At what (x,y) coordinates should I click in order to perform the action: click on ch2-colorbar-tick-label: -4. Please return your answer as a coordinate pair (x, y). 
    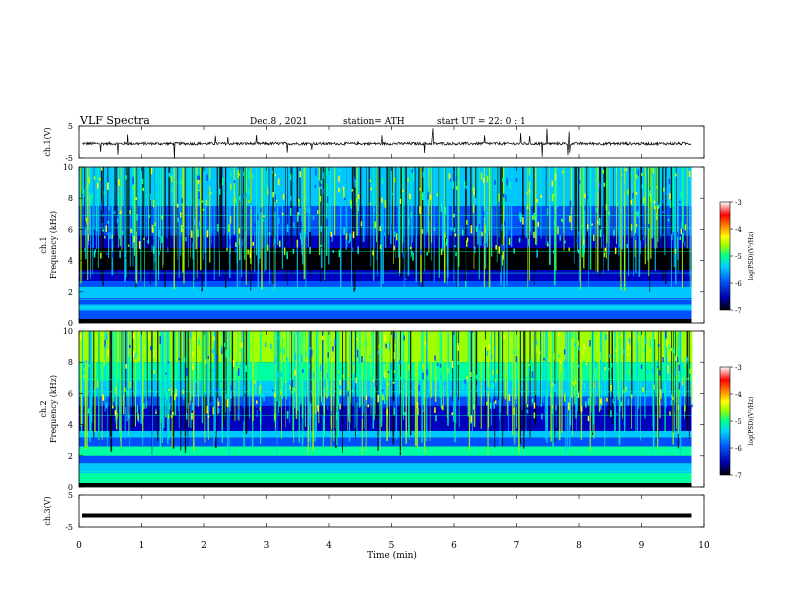
    Looking at the image, I should click on (738, 395).